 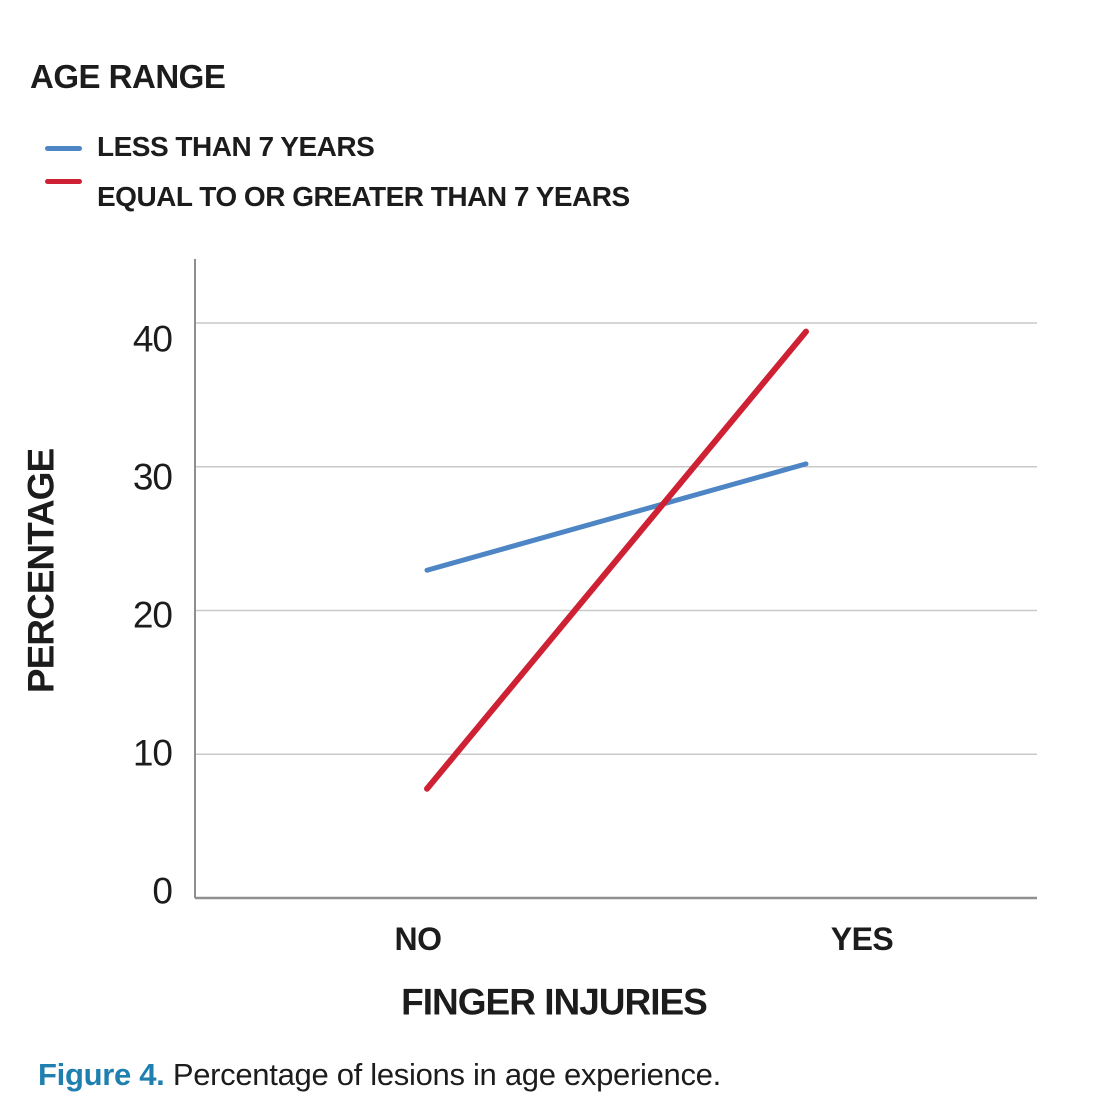 What do you see at coordinates (153, 477) in the screenshot?
I see `y-tick-label: 30` at bounding box center [153, 477].